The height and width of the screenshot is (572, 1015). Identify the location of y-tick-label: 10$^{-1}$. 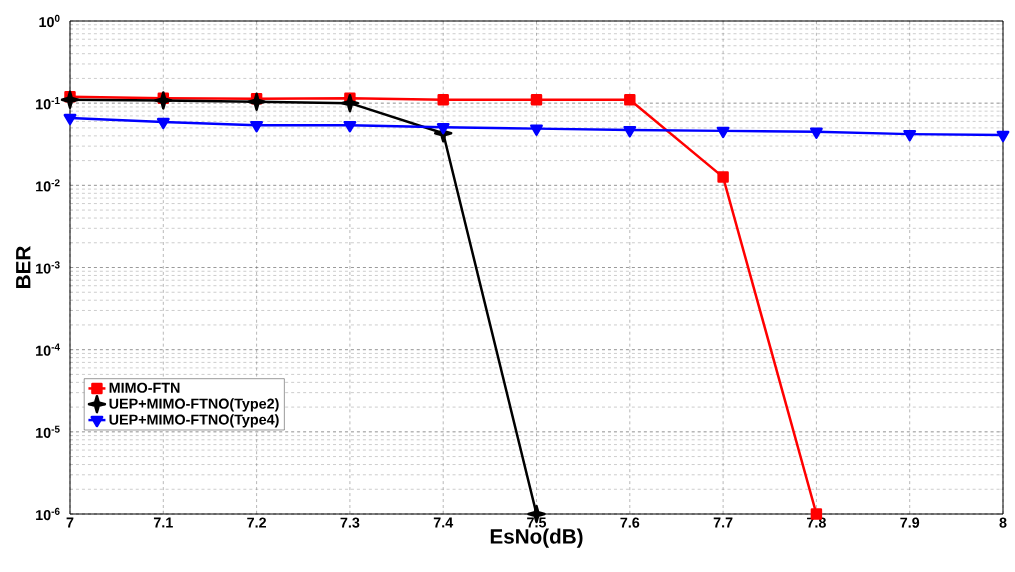
(48, 103).